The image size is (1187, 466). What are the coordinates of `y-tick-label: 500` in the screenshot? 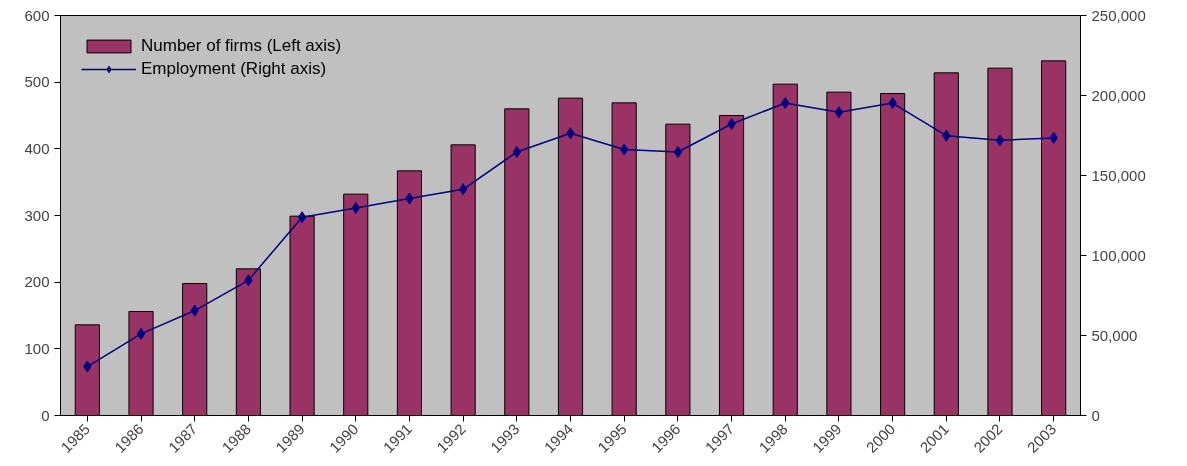 It's located at (37, 82).